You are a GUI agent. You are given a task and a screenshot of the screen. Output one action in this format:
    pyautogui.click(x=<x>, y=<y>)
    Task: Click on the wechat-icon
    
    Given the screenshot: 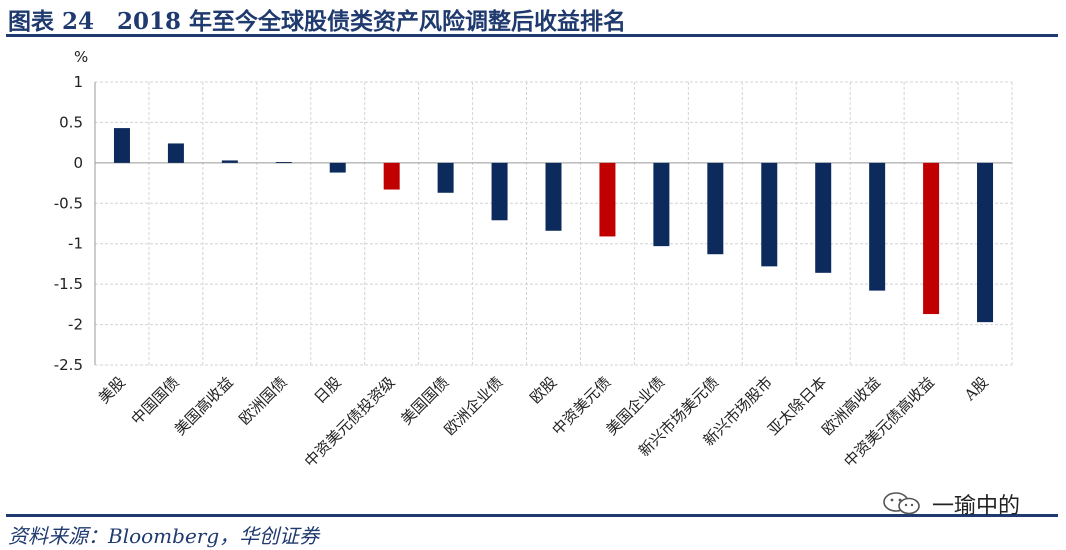 What is the action you would take?
    pyautogui.click(x=901, y=503)
    